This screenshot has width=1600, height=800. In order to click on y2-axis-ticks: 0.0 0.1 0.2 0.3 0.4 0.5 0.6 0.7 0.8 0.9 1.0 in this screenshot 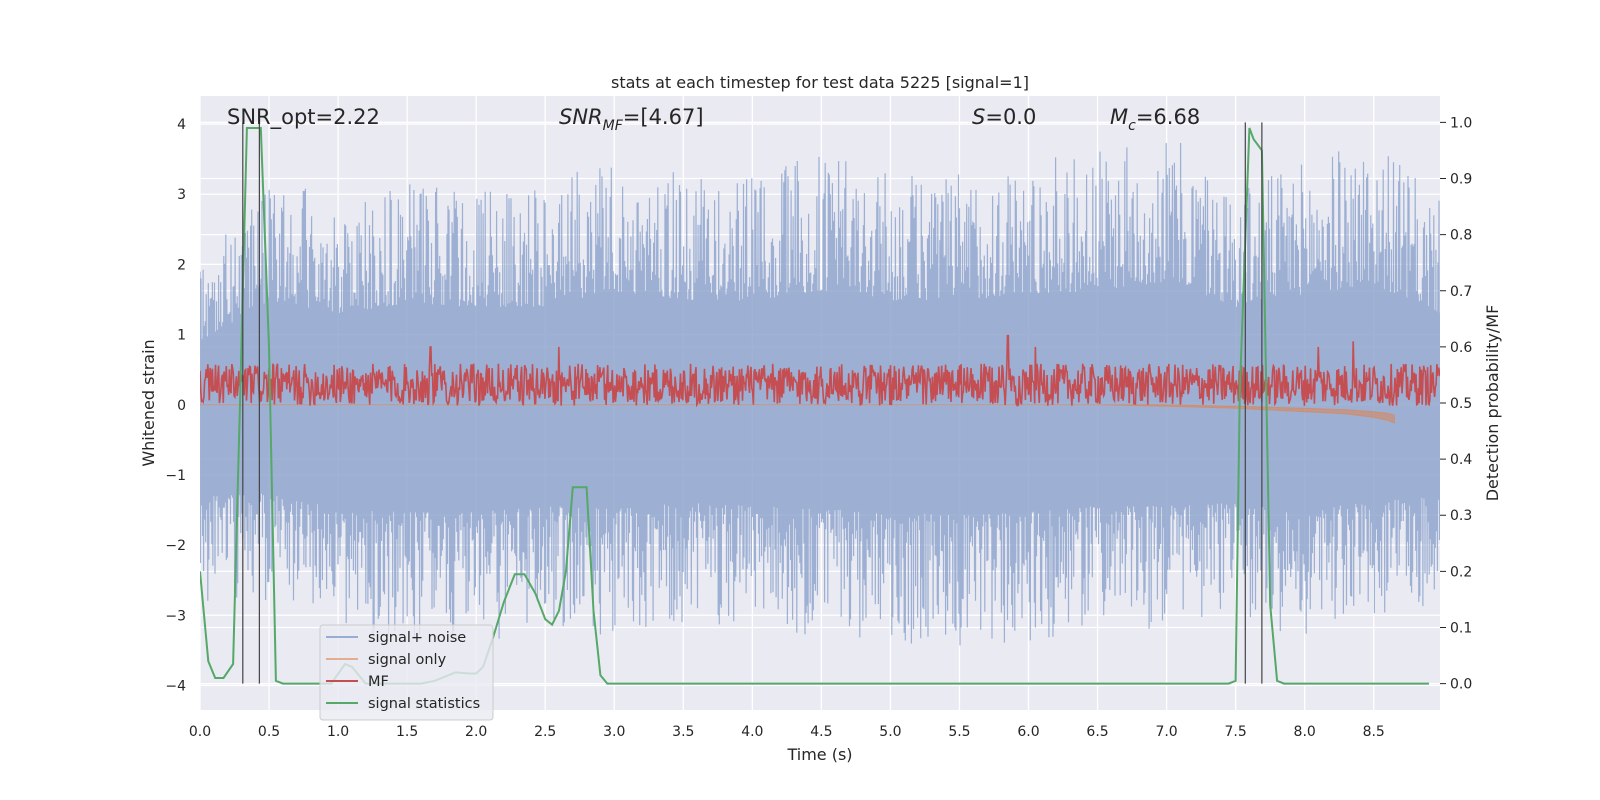, I will do `click(1456, 404)`.